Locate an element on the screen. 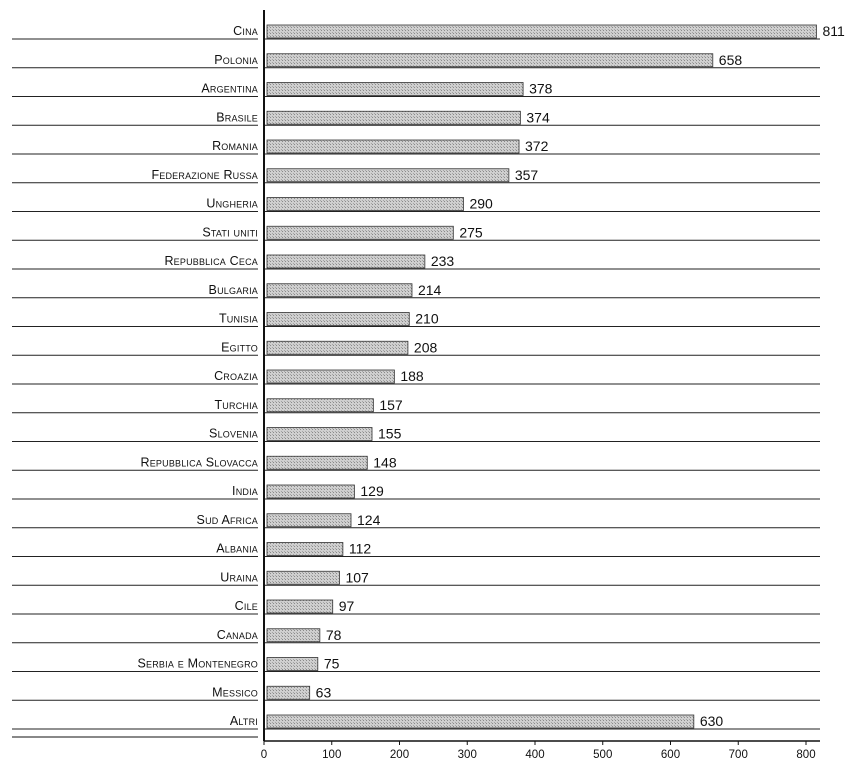 This screenshot has width=850, height=767. data-label: 112 is located at coordinates (360, 549).